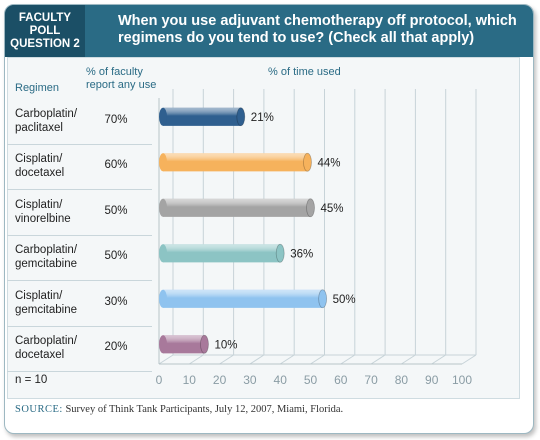 The image size is (540, 440). What do you see at coordinates (116, 119) in the screenshot?
I see `faculty-use-value: 70%` at bounding box center [116, 119].